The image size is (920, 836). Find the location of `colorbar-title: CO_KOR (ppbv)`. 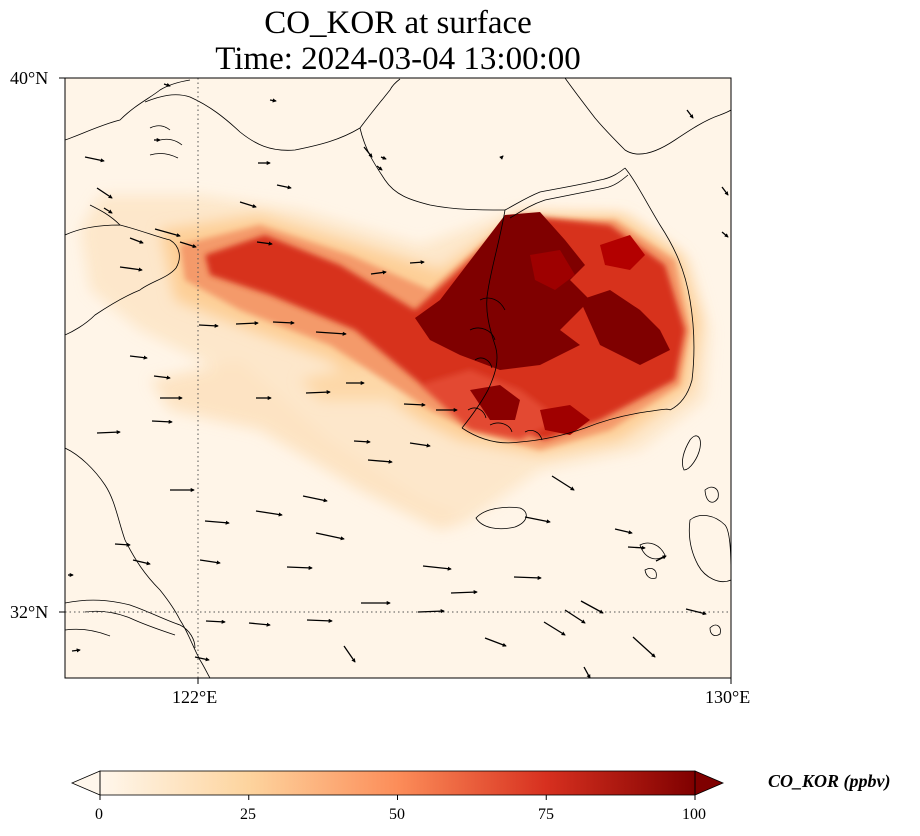

colorbar-title: CO_KOR (ppbv) is located at coordinates (829, 781).